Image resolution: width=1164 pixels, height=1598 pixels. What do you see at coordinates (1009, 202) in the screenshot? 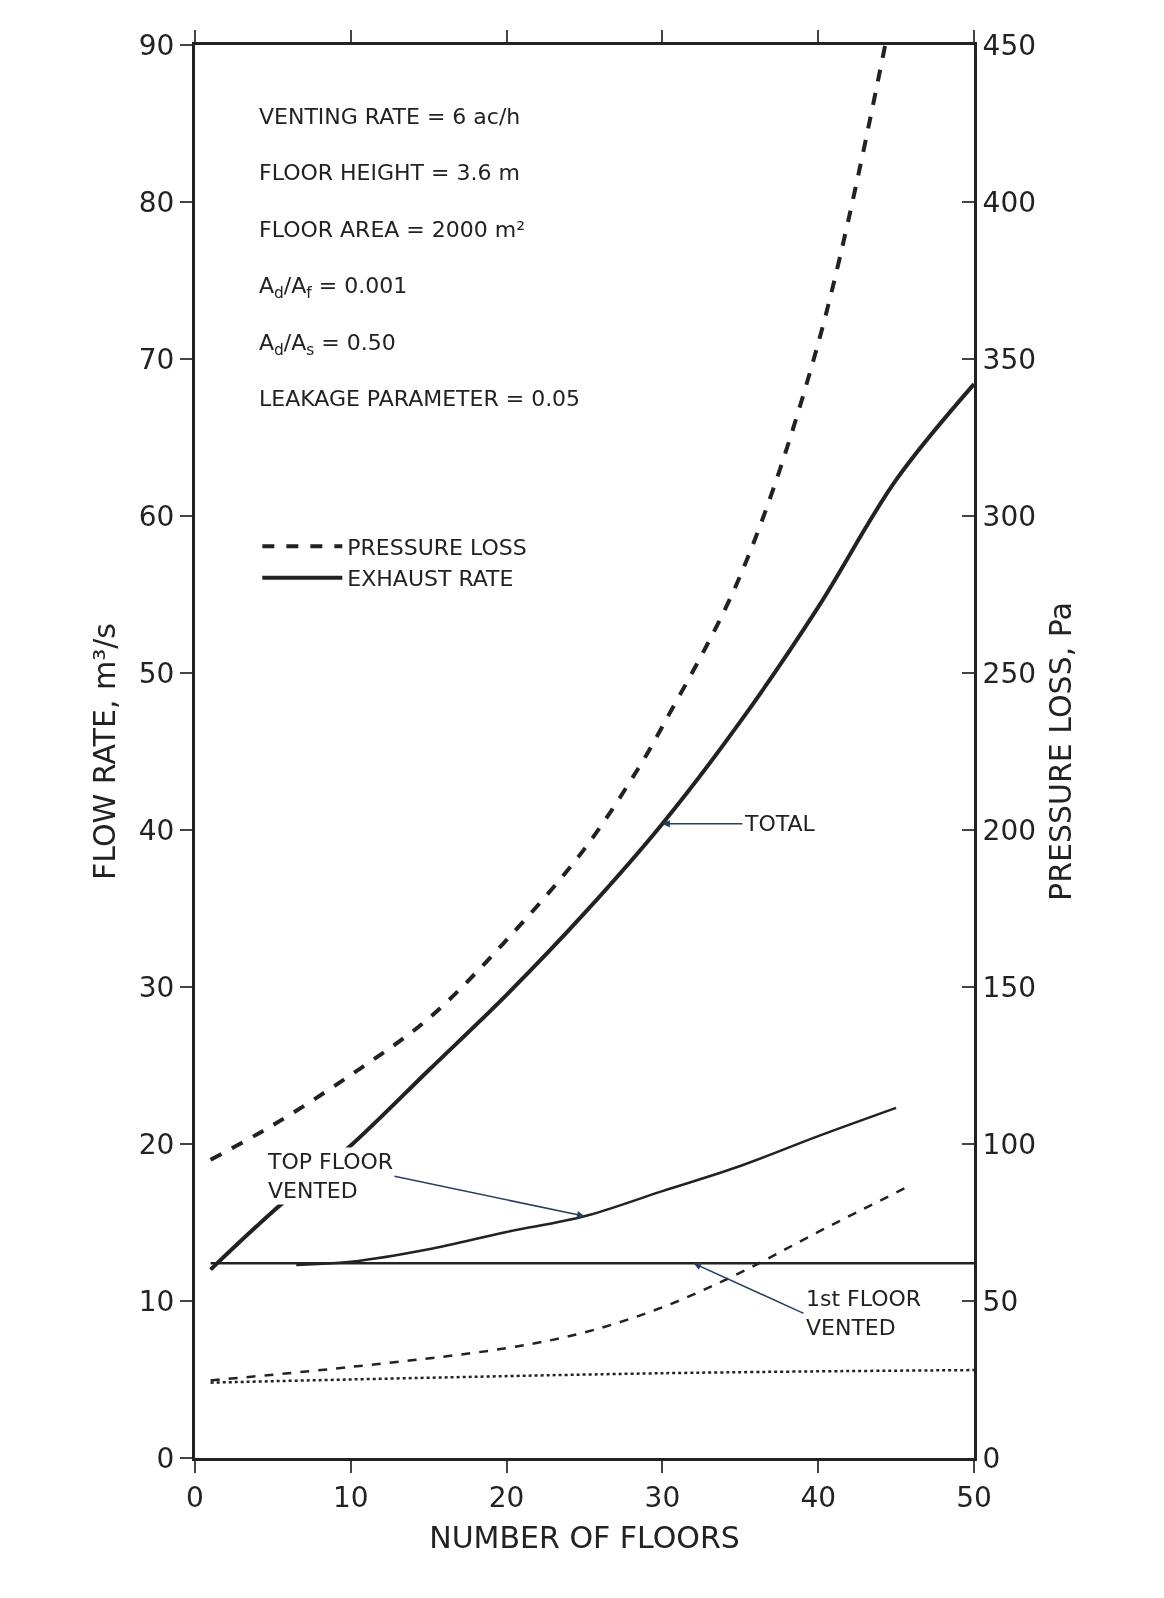
I see `y2-tick-label: 400` at bounding box center [1009, 202].